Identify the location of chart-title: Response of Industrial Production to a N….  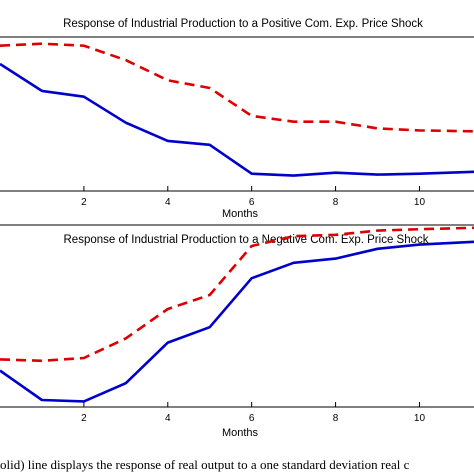
(246, 240).